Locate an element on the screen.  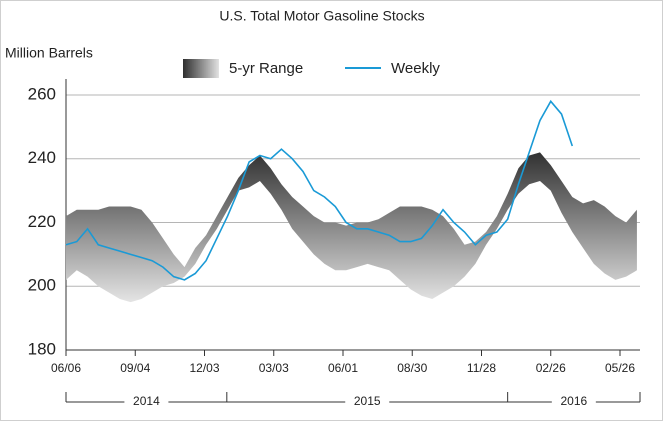
x-tick-label: 12/03 is located at coordinates (204, 368).